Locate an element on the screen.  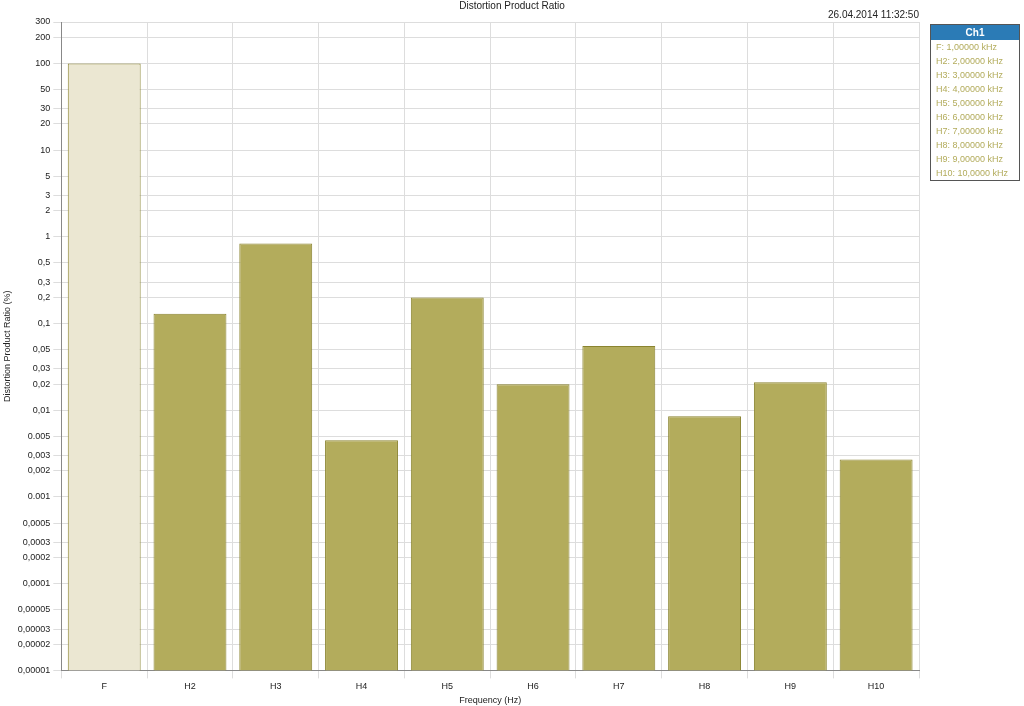
y-tick-label: 0,00005 is located at coordinates (34, 609).